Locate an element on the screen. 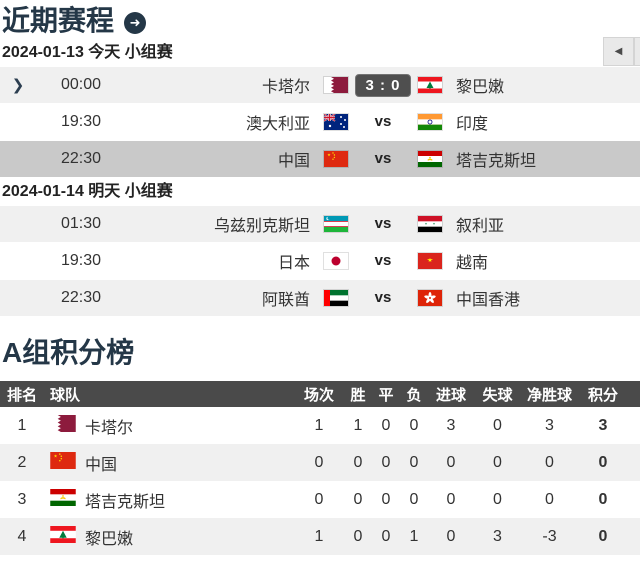  team-name: 卡塔尔 is located at coordinates (109, 428).